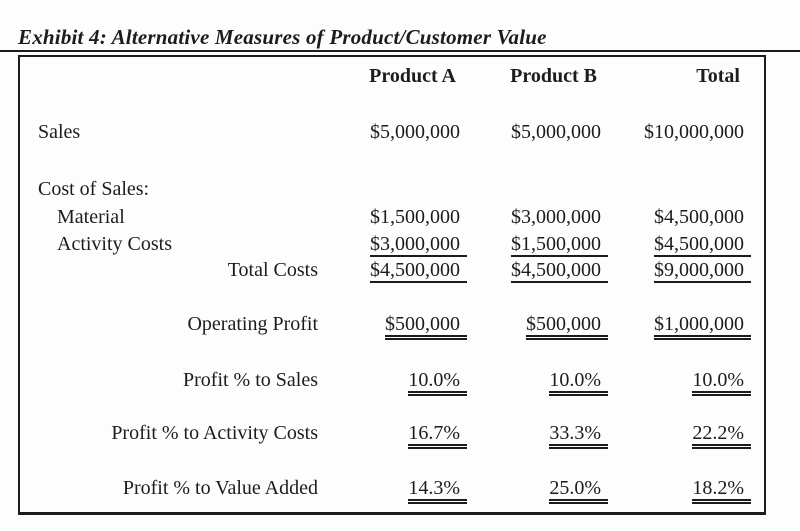 Image resolution: width=800 pixels, height=531 pixels. Describe the element at coordinates (672, 189) in the screenshot. I see `value-total` at that location.